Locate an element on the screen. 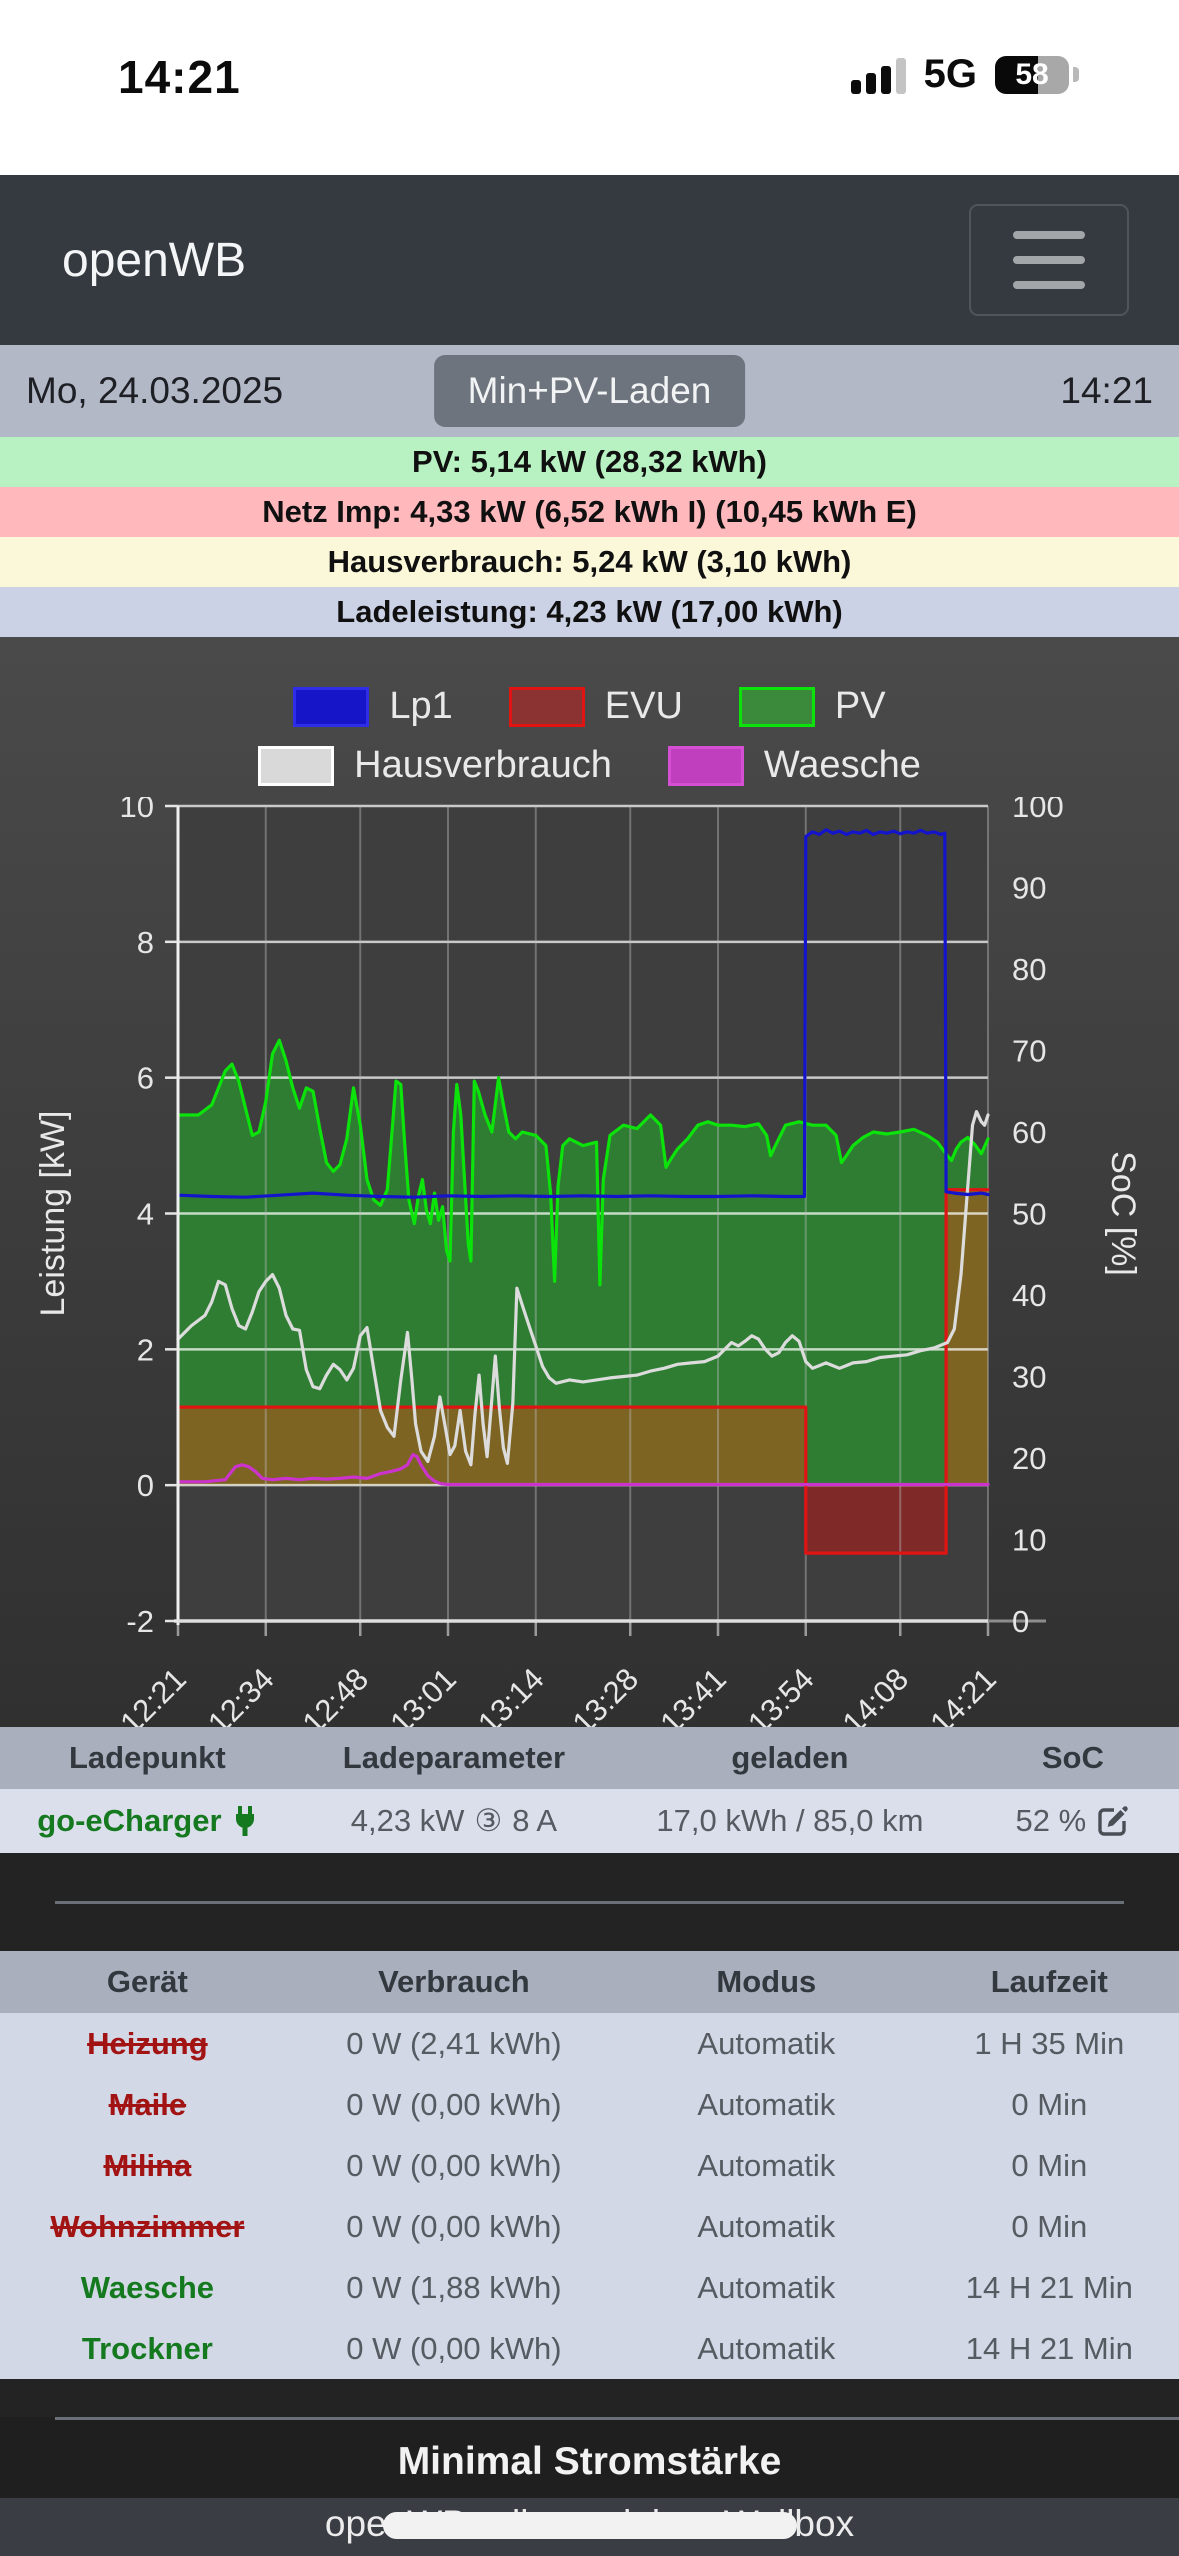 The height and width of the screenshot is (2556, 1179). device-row-maile: Maile 0 W (0,00 kWh) Automatik 0 Min is located at coordinates (589, 2104).